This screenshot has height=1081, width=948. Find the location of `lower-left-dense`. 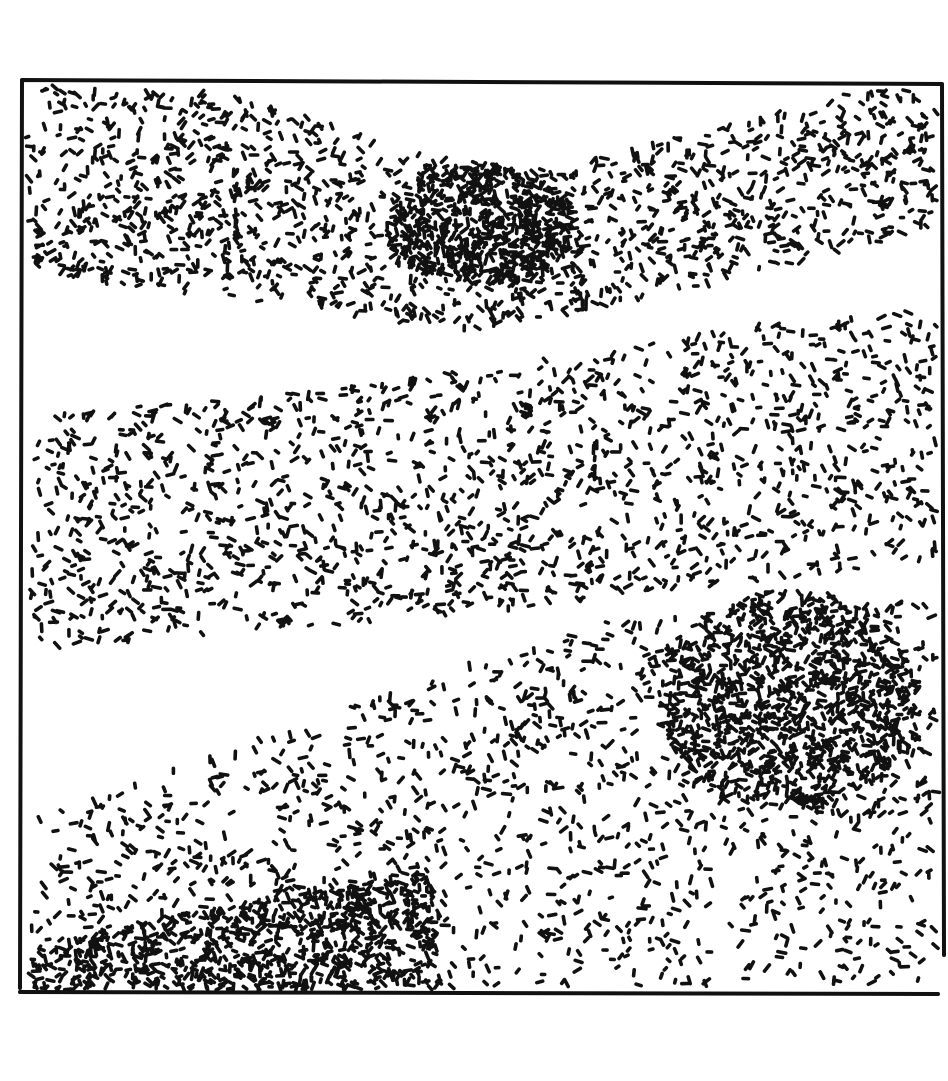

lower-left-dense is located at coordinates (235, 930).